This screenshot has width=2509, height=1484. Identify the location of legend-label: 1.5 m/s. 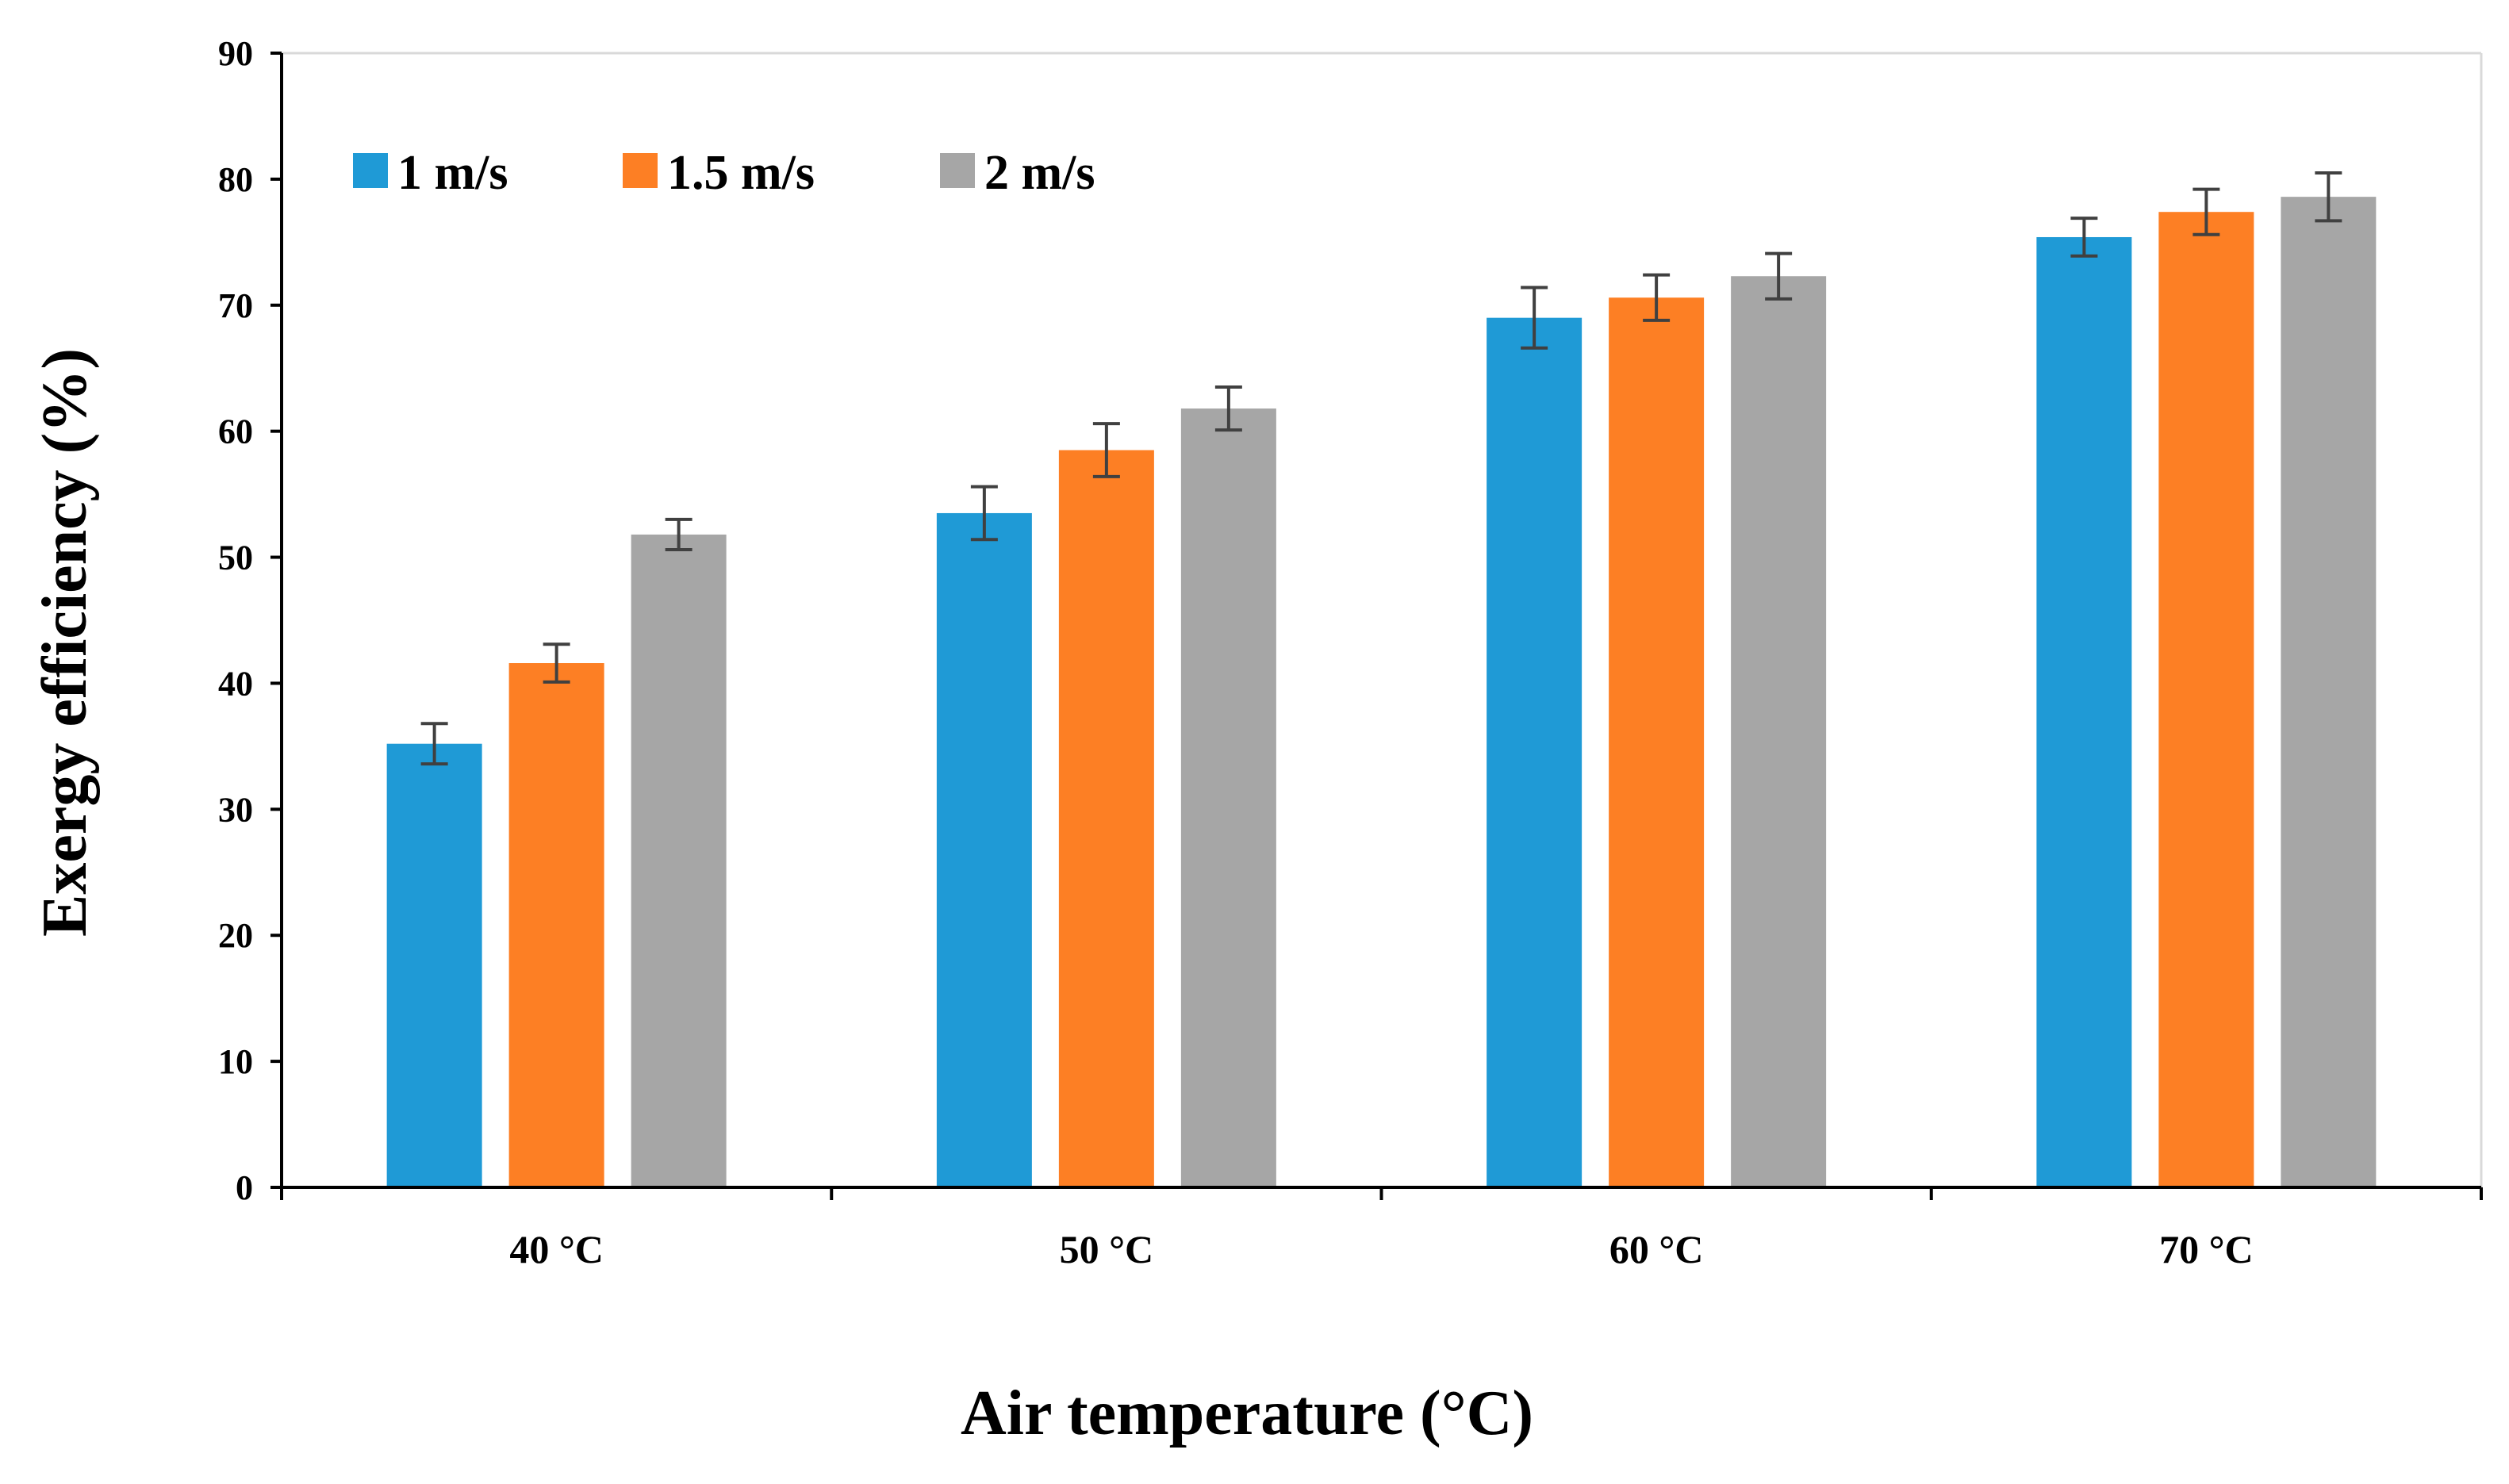
(741, 173).